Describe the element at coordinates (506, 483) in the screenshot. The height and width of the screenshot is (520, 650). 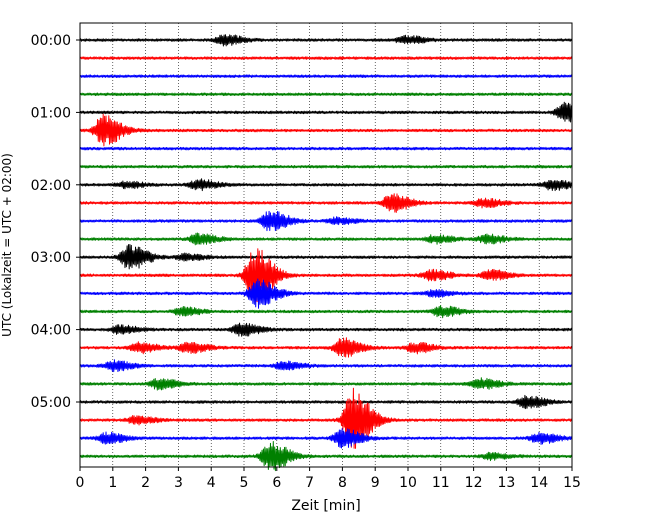
I see `x-tick-label: 13` at that location.